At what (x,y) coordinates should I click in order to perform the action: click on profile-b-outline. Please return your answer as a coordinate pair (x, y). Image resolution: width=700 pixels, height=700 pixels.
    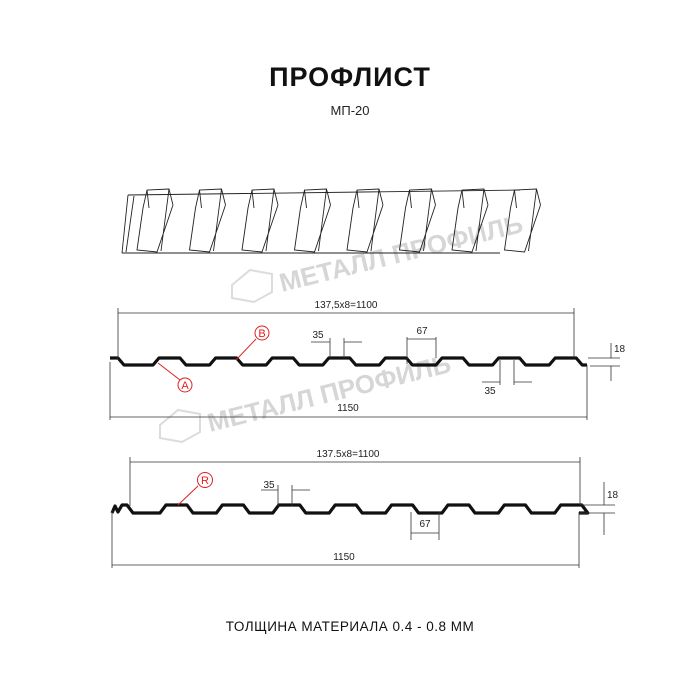
    Looking at the image, I should click on (350, 509).